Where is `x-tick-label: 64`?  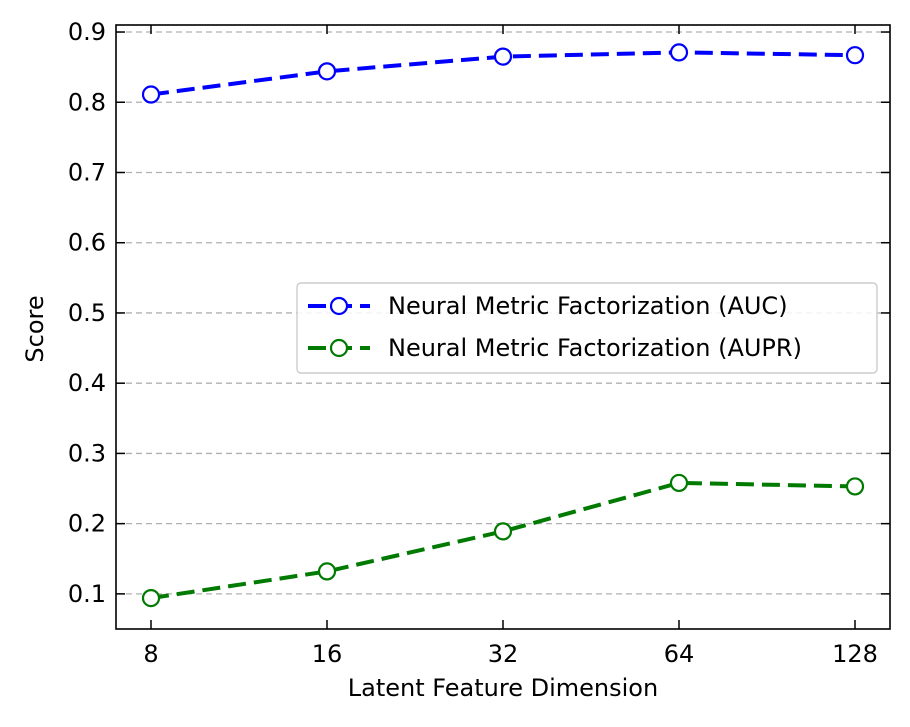
x-tick-label: 64 is located at coordinates (679, 654).